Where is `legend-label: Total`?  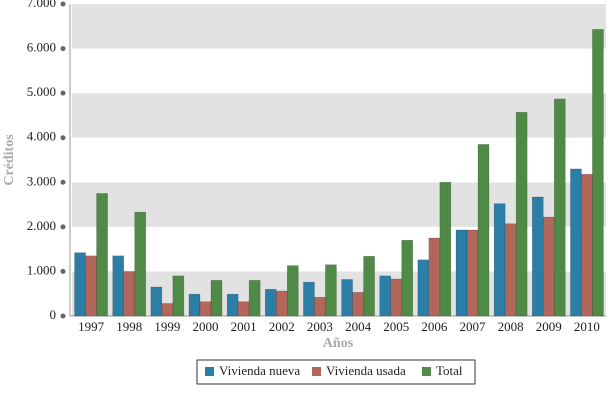 legend-label: Total is located at coordinates (449, 370).